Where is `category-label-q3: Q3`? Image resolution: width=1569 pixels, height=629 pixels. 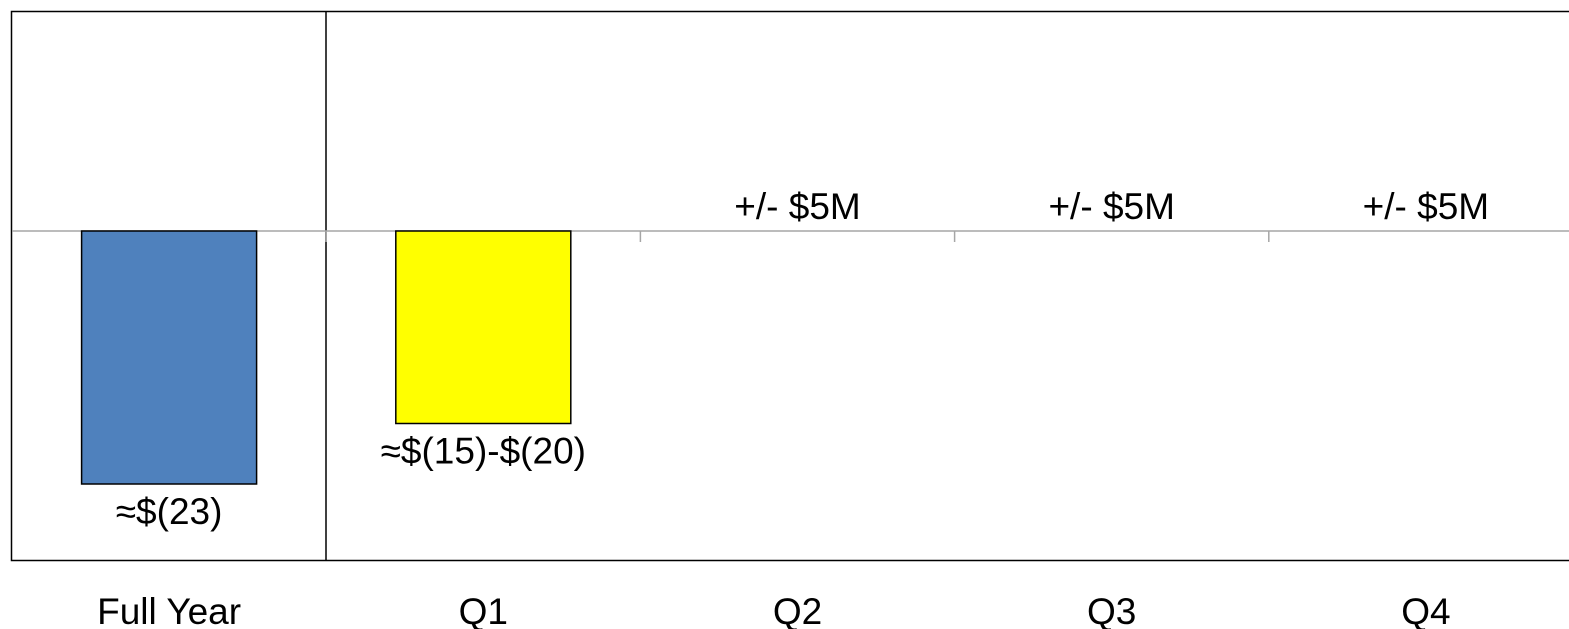 category-label-q3: Q3 is located at coordinates (1111, 610).